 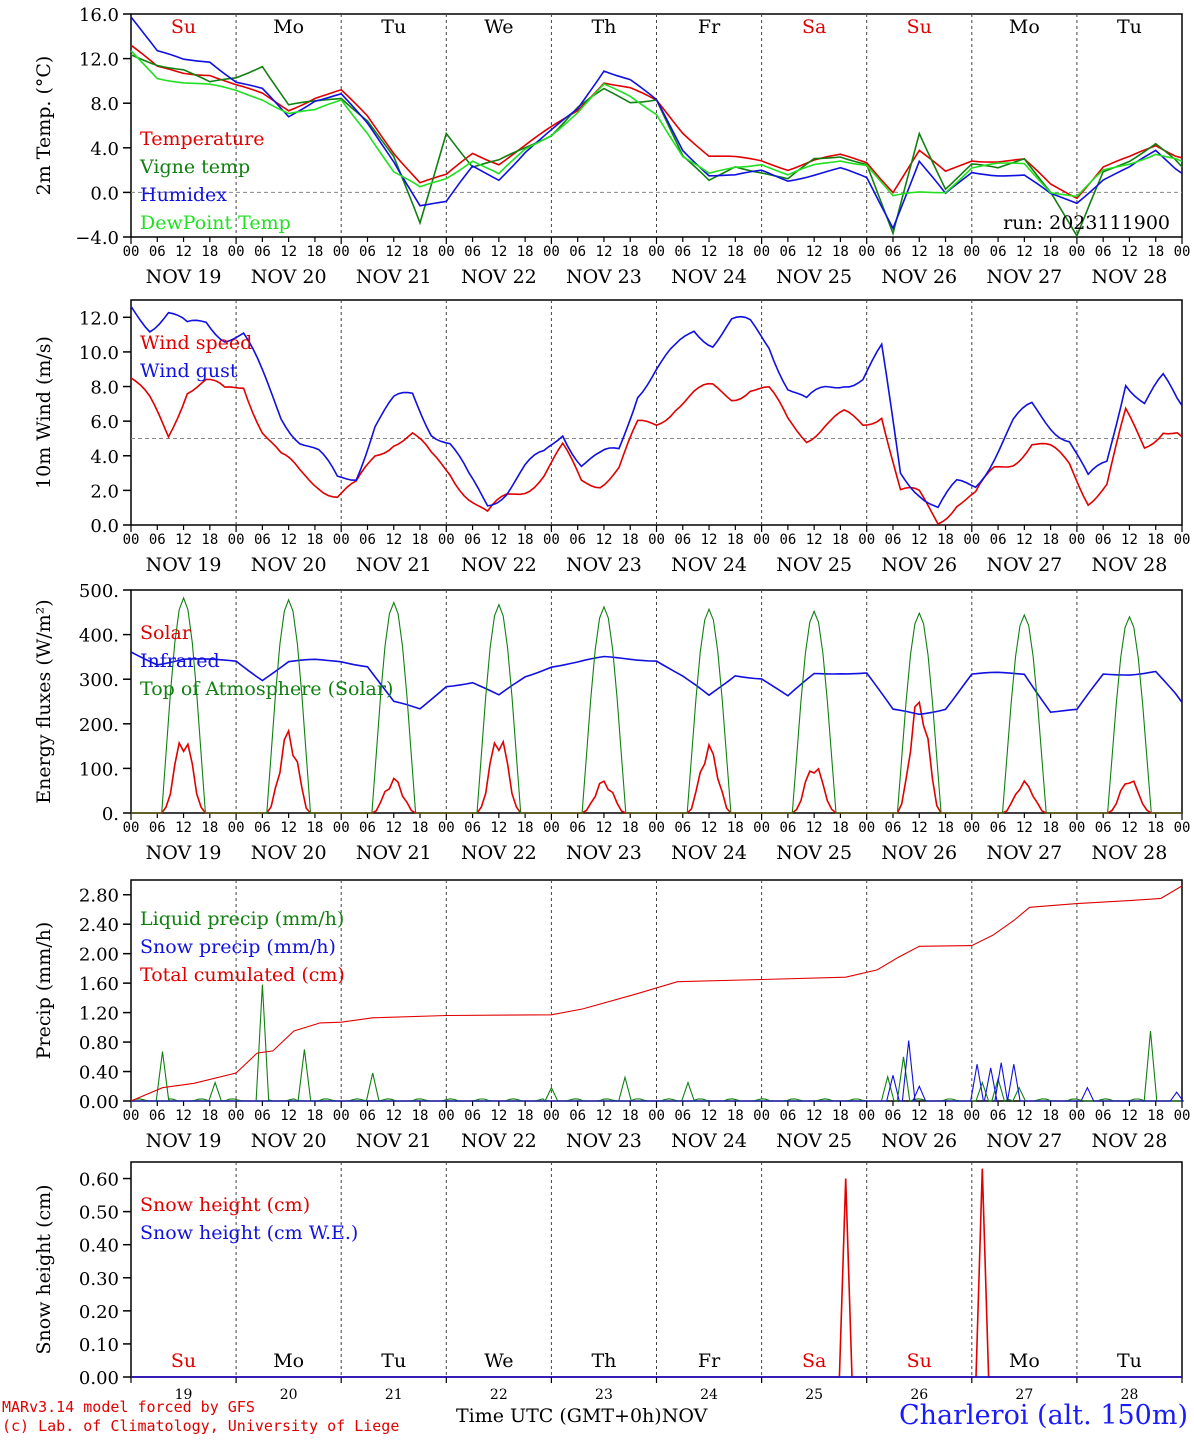 I want to click on station-name: Charleroi (alt. 150m), so click(x=1043, y=1415).